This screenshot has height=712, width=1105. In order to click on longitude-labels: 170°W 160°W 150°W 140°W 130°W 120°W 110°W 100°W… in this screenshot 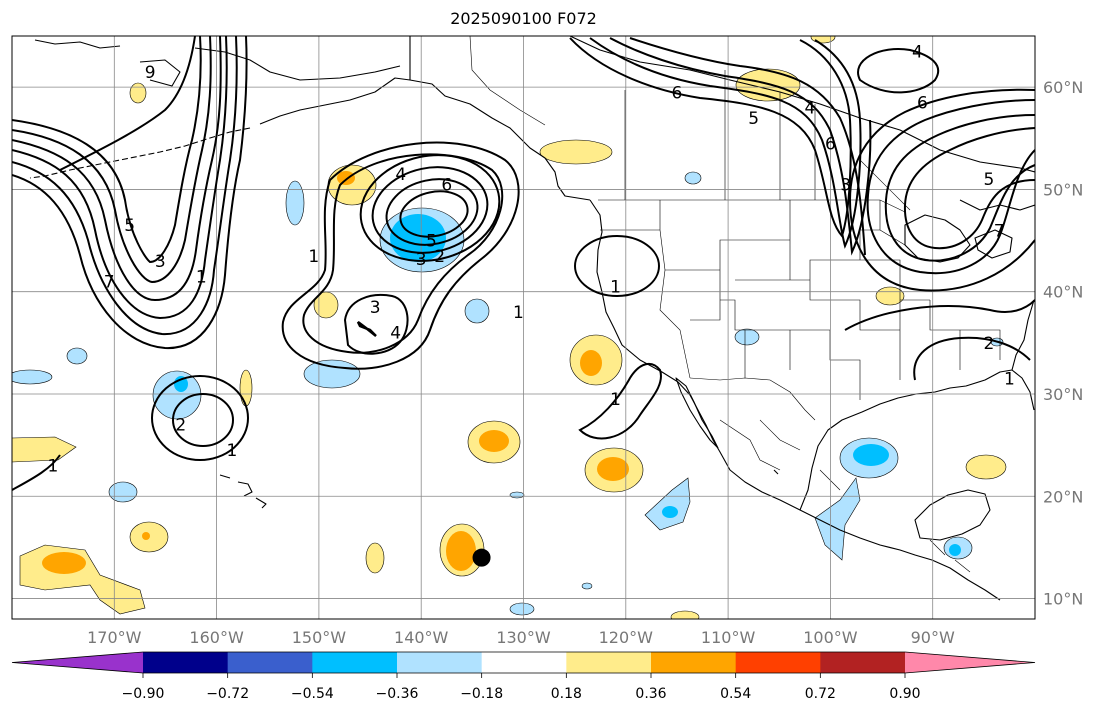, I will do `click(521, 637)`.